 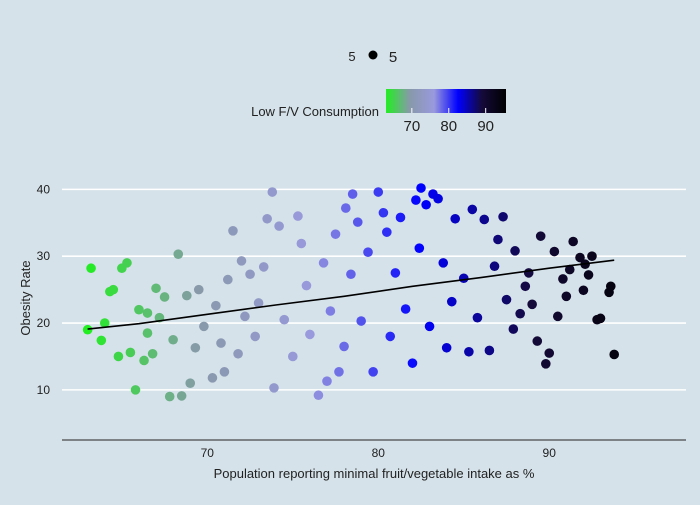 I want to click on x-axis-ticks: 70 80 90, so click(x=379, y=453).